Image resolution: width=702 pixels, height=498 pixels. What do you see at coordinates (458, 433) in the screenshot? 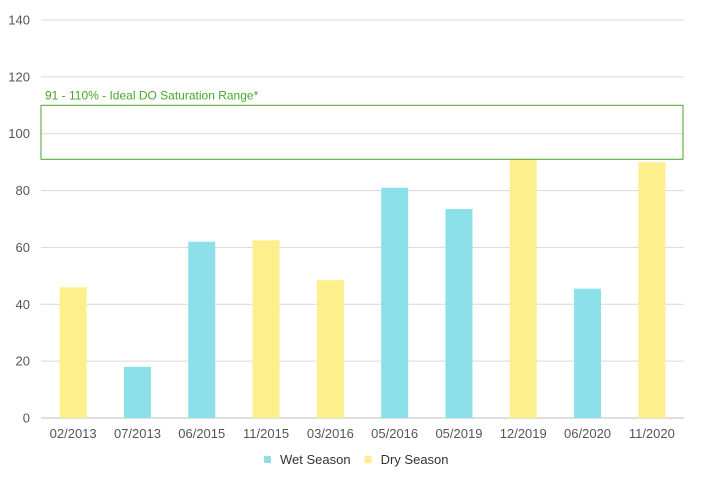
I see `x-tick-label: 05/2019` at bounding box center [458, 433].